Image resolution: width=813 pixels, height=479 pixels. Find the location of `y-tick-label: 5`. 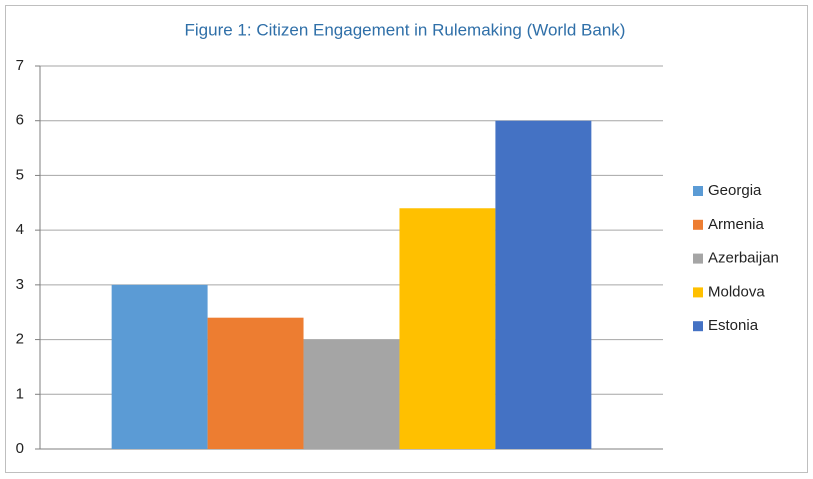

y-tick-label: 5 is located at coordinates (20, 174).